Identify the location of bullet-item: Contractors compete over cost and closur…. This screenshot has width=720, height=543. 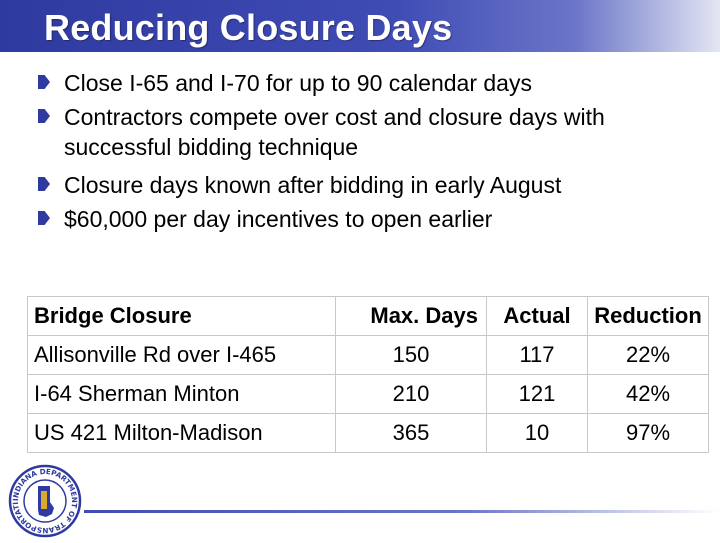
(371, 132).